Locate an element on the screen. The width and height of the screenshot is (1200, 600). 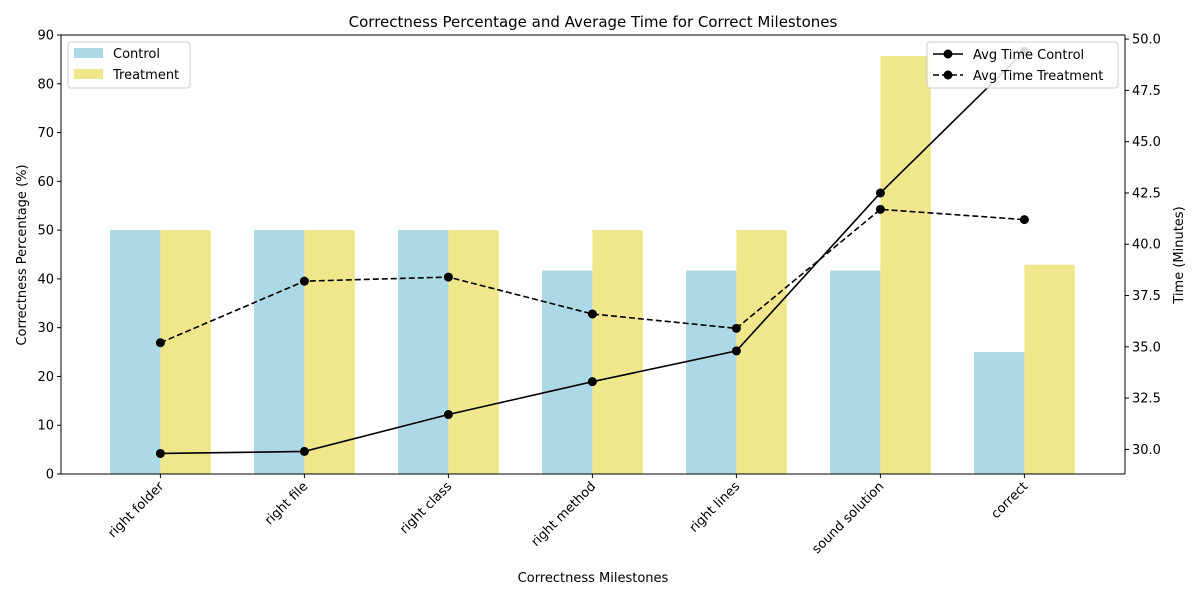
legend-label: Avg Time Treatment is located at coordinates (1038, 76).